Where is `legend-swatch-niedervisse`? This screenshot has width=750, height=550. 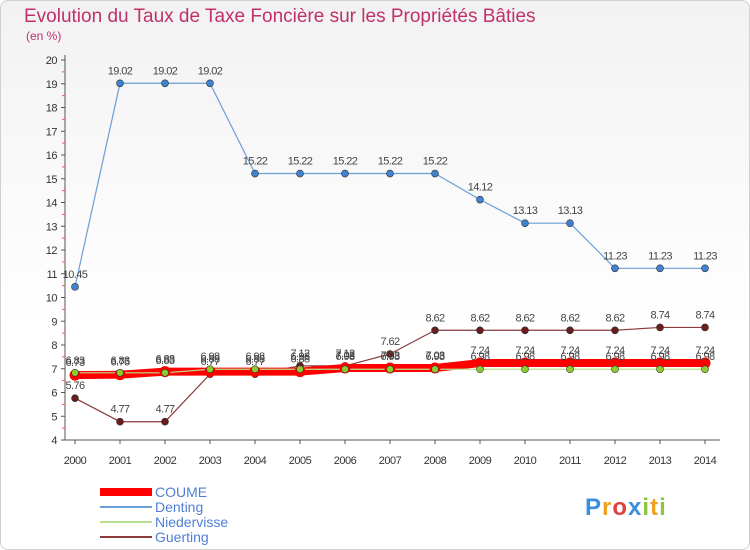 legend-swatch-niedervisse is located at coordinates (126, 522).